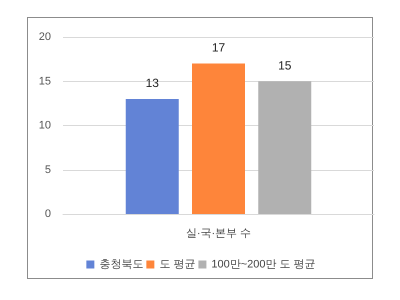  Describe the element at coordinates (177, 264) in the screenshot. I see `legend-label: 도 평균` at that location.